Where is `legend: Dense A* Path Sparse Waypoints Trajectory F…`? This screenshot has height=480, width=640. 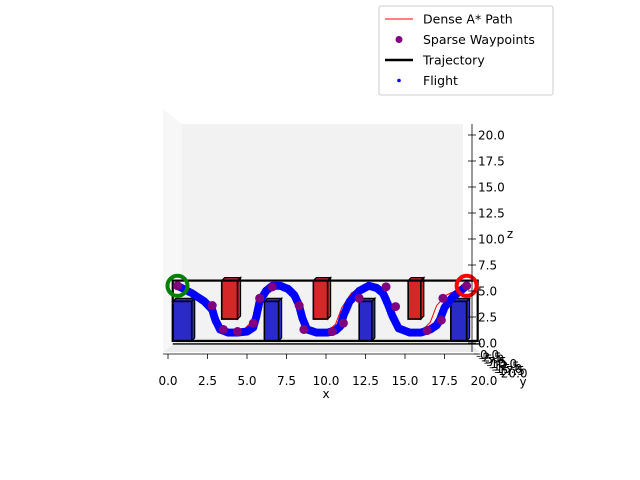 legend: Dense A* Path Sparse Waypoints Trajectory F… is located at coordinates (466, 50).